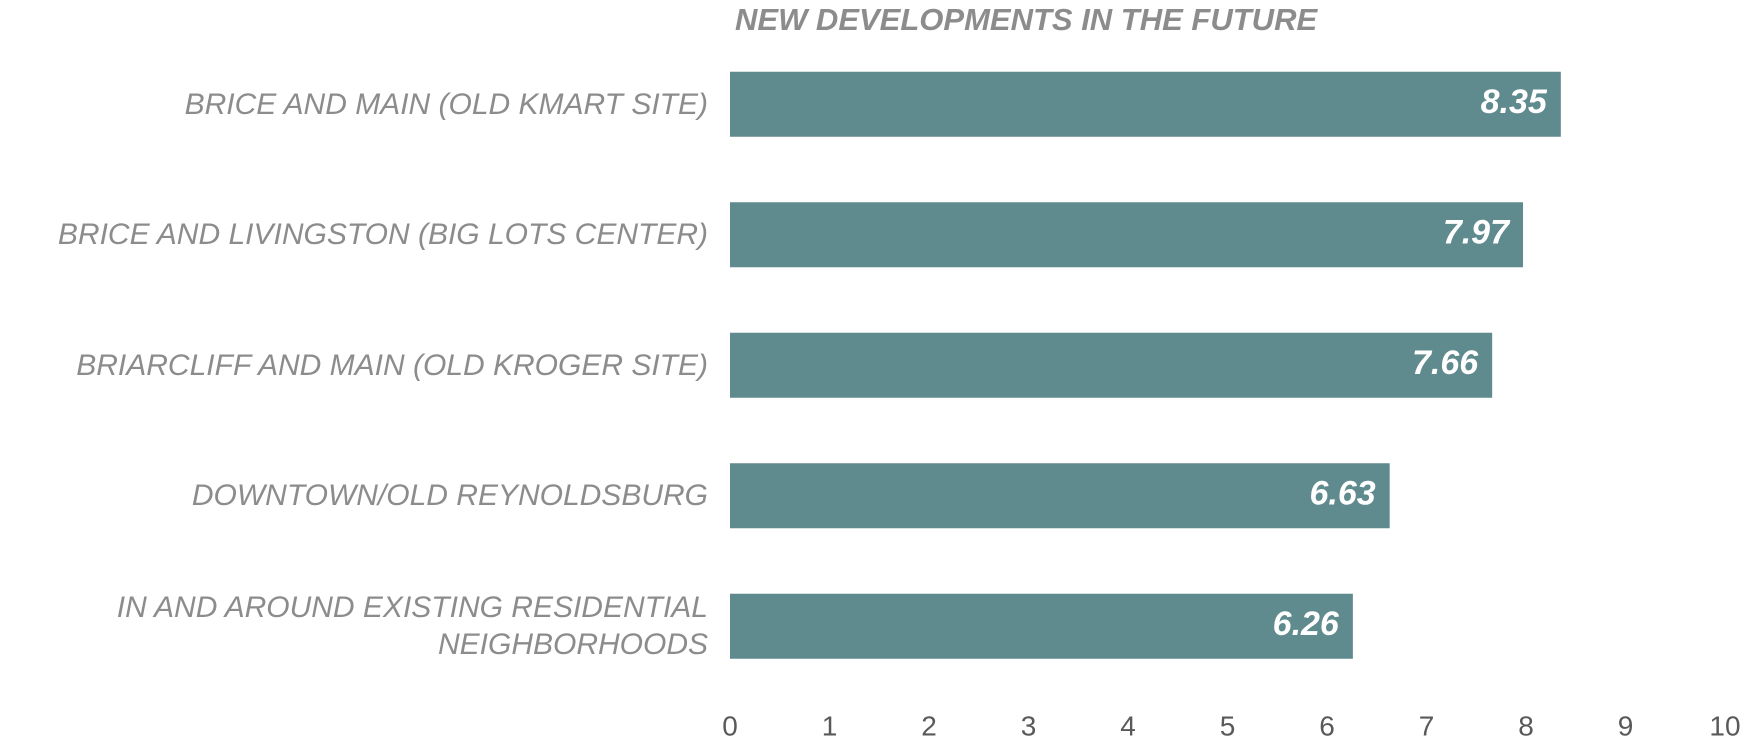 The width and height of the screenshot is (1749, 743). Describe the element at coordinates (1306, 624) in the screenshot. I see `value-label: 6.26` at that location.